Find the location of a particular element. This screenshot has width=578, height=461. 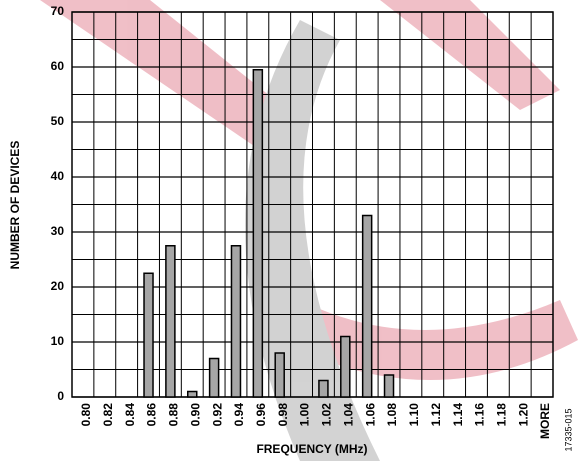

y-tick-label: 70 is located at coordinates (58, 11).